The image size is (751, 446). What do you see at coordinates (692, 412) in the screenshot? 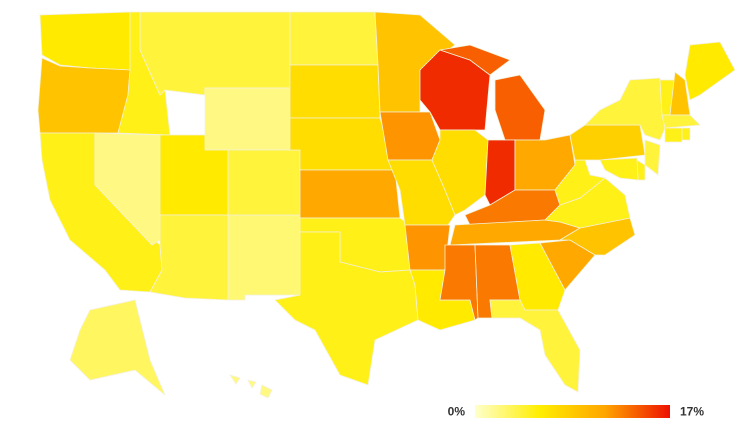
I see `legend-label: 17%` at bounding box center [692, 412].